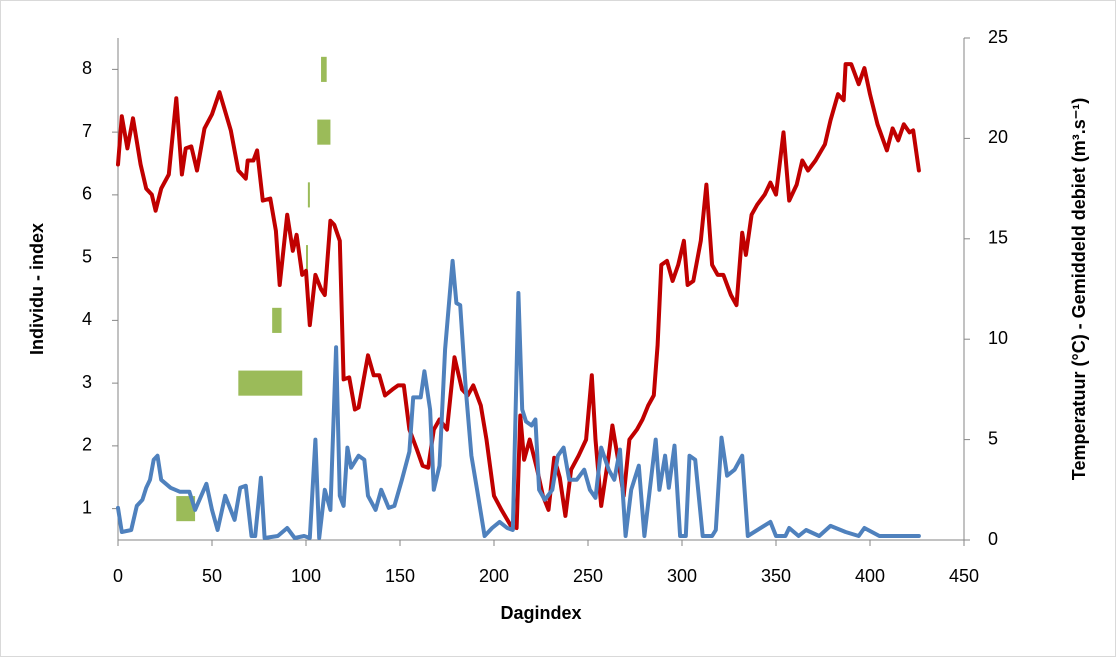 The image size is (1116, 657). I want to click on x-tick-label: 50, so click(212, 576).